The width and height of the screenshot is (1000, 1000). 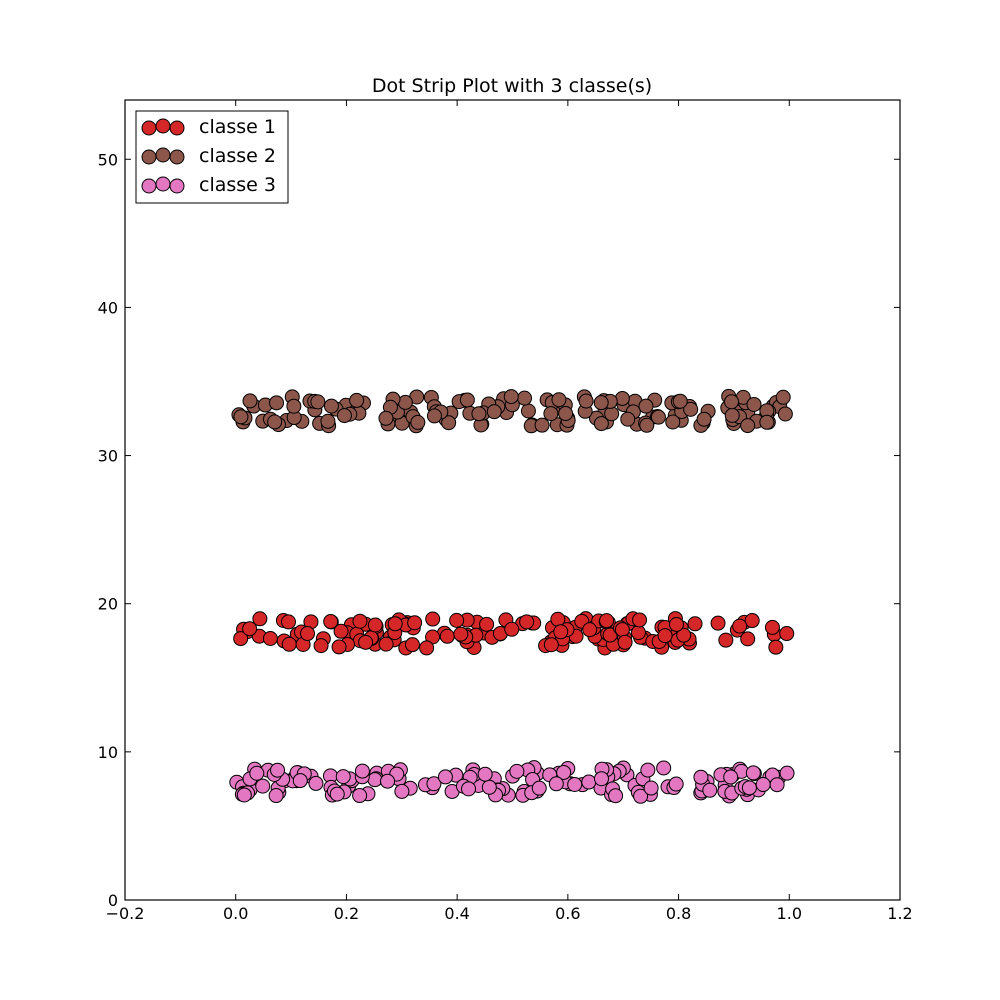 I want to click on y-tick-label: 10, so click(x=108, y=752).